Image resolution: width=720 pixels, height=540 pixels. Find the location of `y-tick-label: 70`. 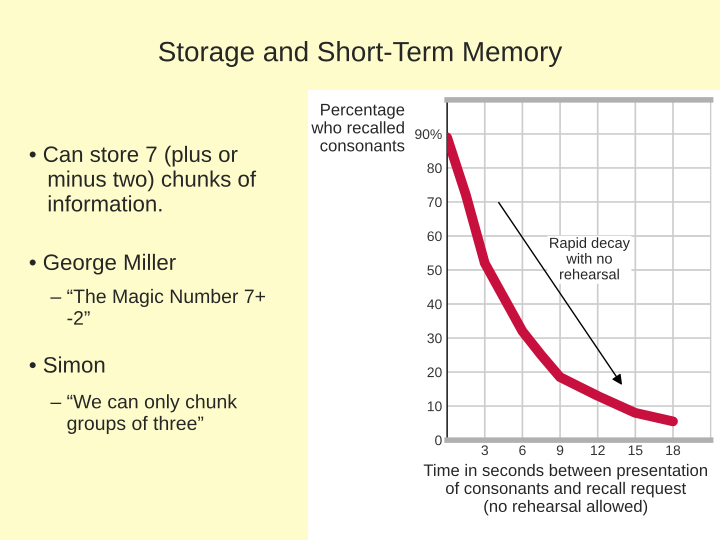

y-tick-label: 70 is located at coordinates (435, 202).